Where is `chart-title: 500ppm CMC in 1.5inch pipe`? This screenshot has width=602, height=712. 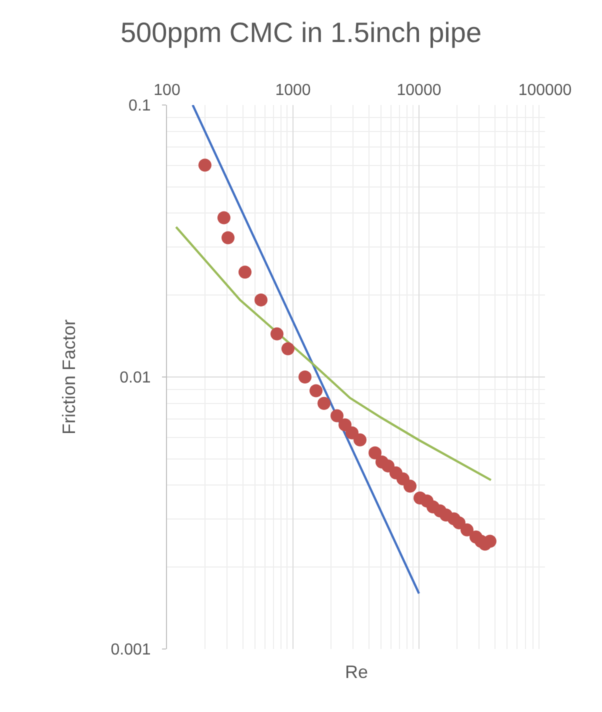
chart-title: 500ppm CMC in 1.5inch pipe is located at coordinates (301, 32).